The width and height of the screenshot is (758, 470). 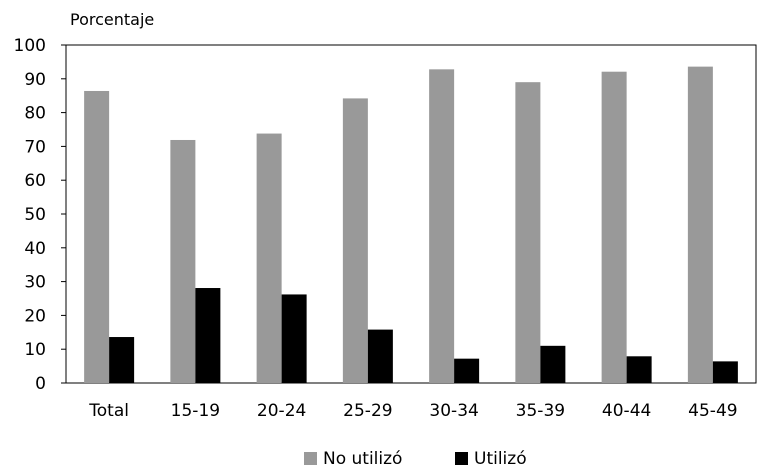 What do you see at coordinates (35, 114) in the screenshot?
I see `y-tick-label: 80` at bounding box center [35, 114].